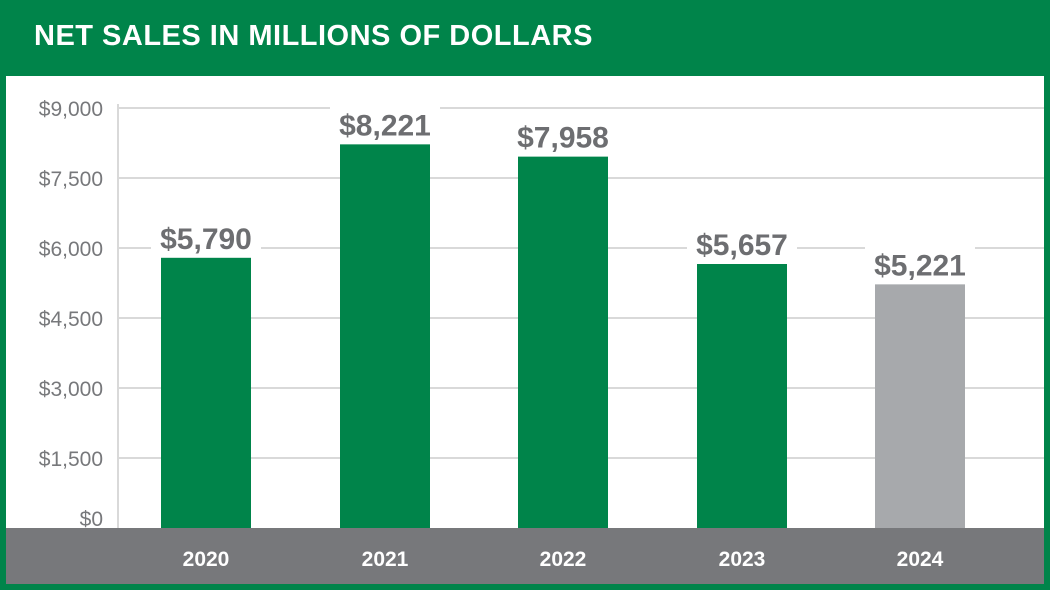 This screenshot has height=590, width=1050. I want to click on bar-2024, so click(920, 406).